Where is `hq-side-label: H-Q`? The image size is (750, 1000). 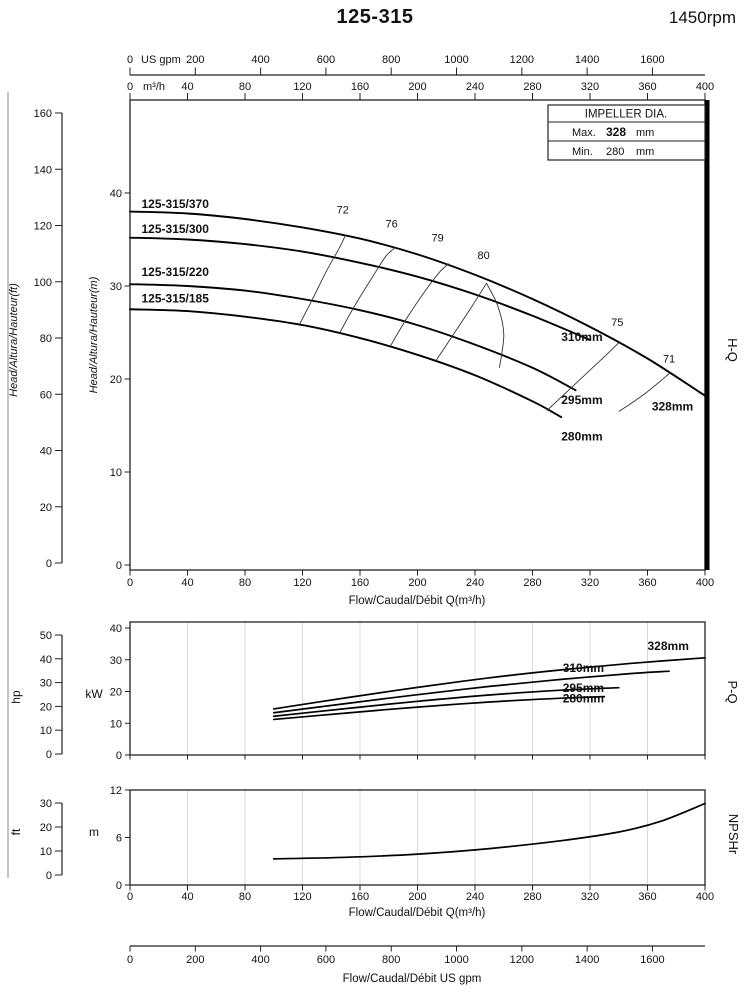
hq-side-label: H-Q is located at coordinates (732, 350).